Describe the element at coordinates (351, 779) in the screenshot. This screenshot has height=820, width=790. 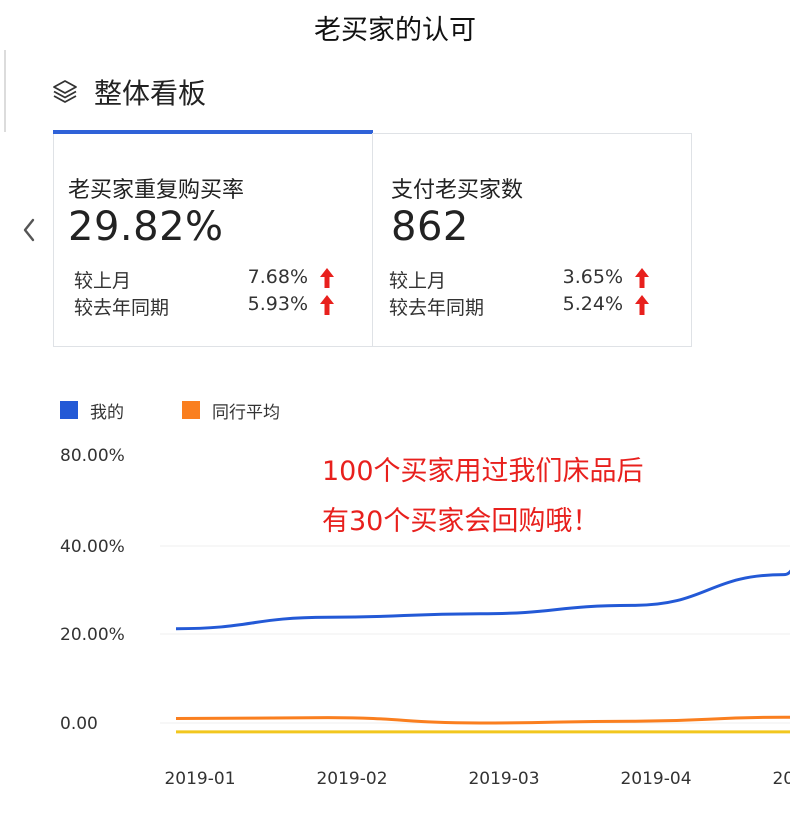
I see `x-tick-label: 2019-02` at that location.